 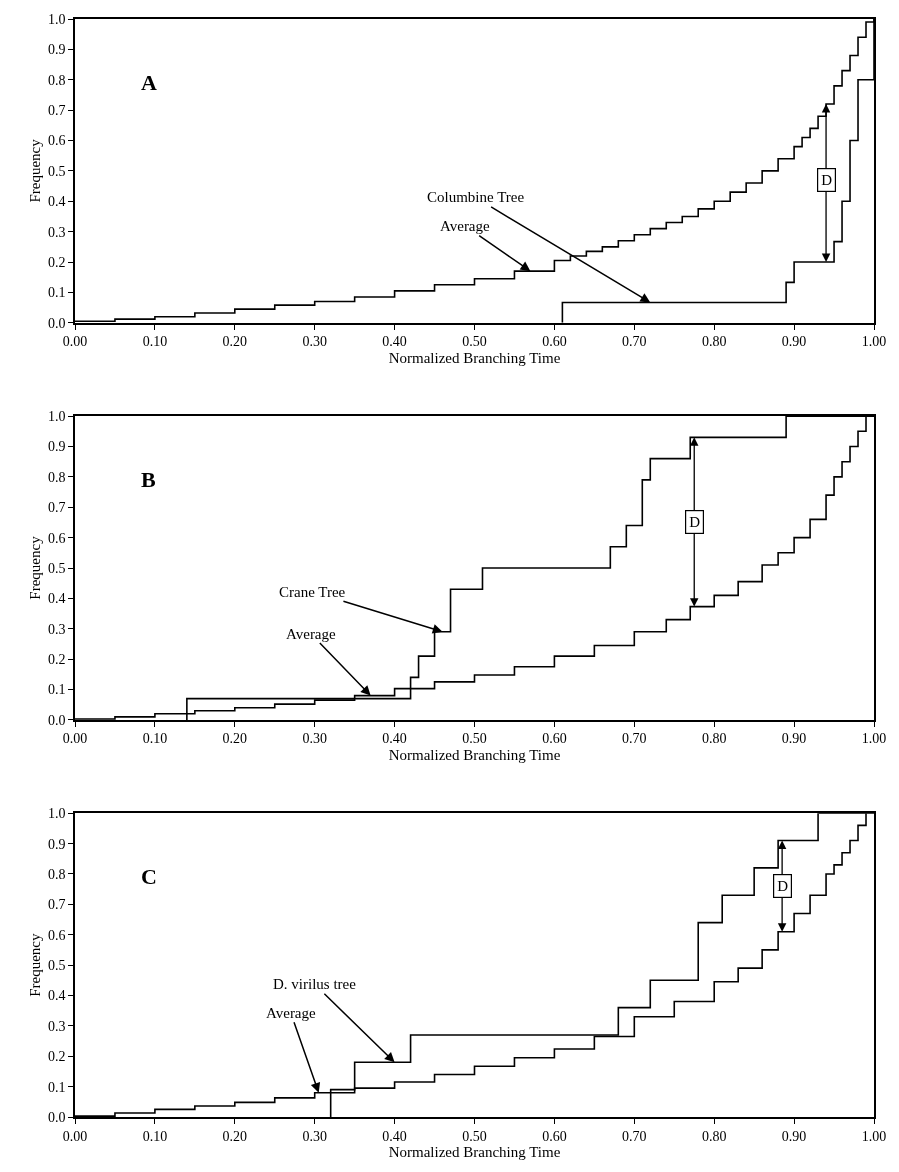 What do you see at coordinates (148, 479) in the screenshot?
I see `annotation: B` at bounding box center [148, 479].